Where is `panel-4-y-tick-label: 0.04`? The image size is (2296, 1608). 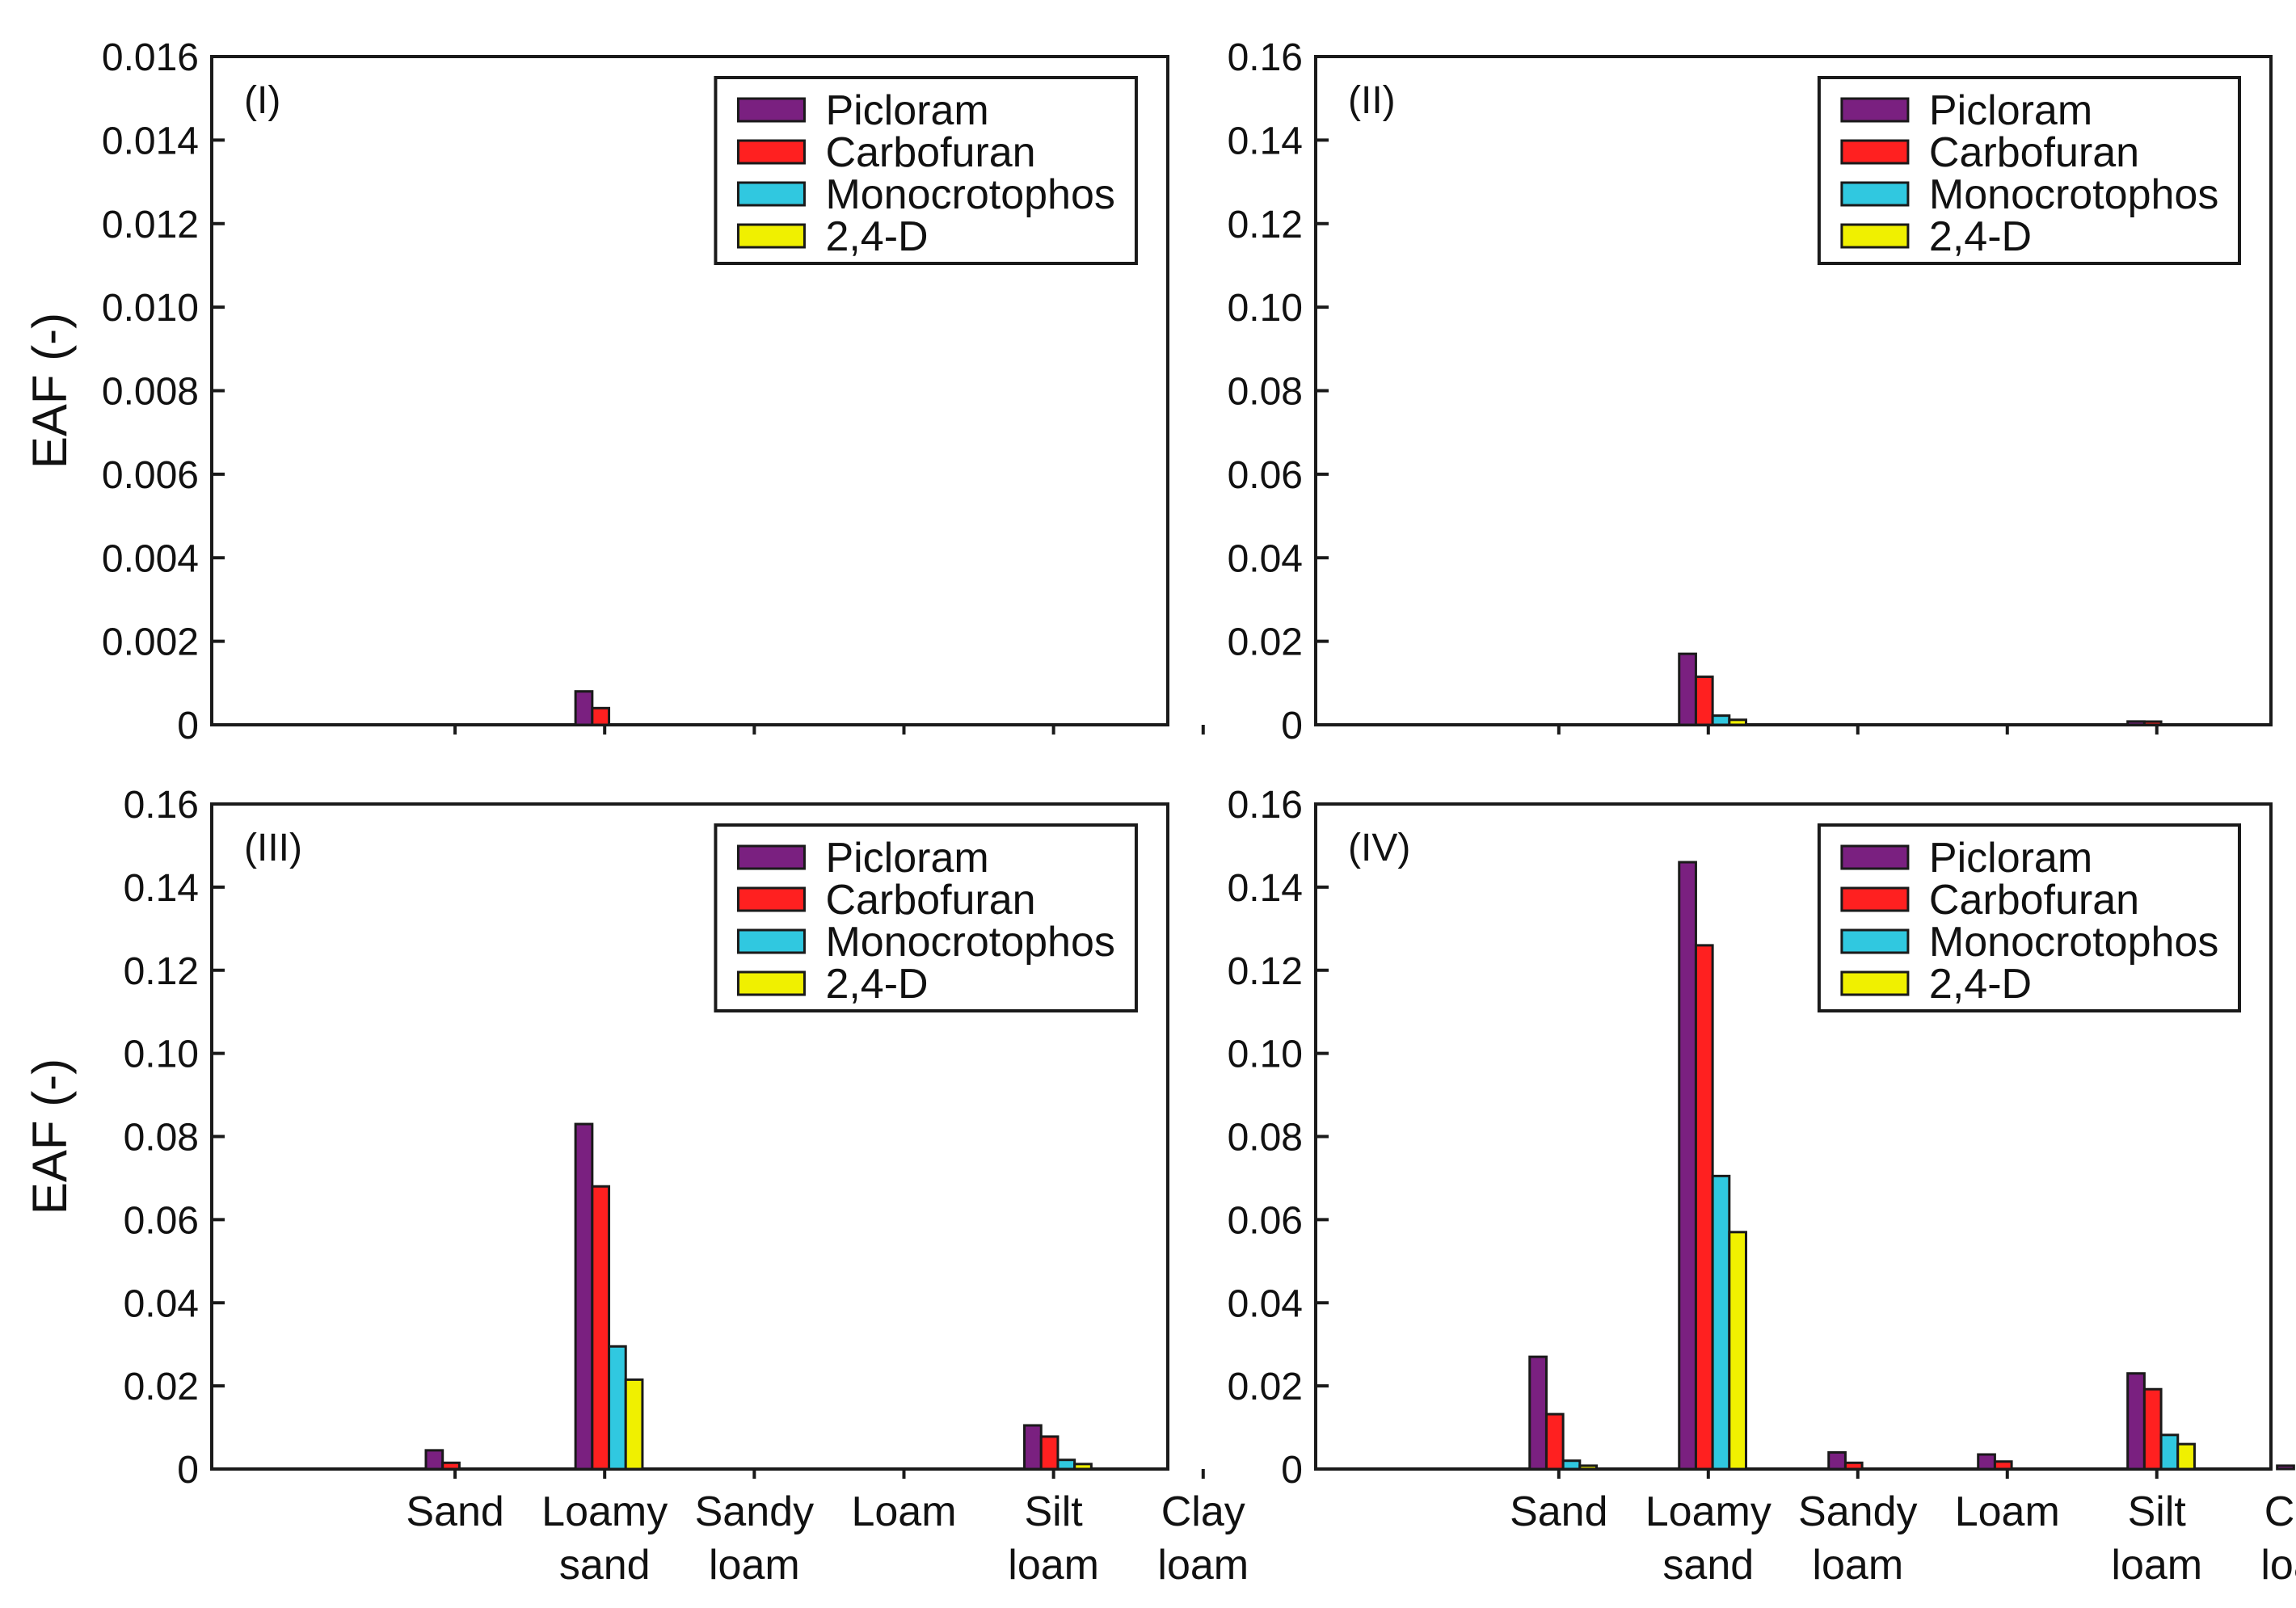 panel-4-y-tick-label: 0.04 is located at coordinates (1265, 1303).